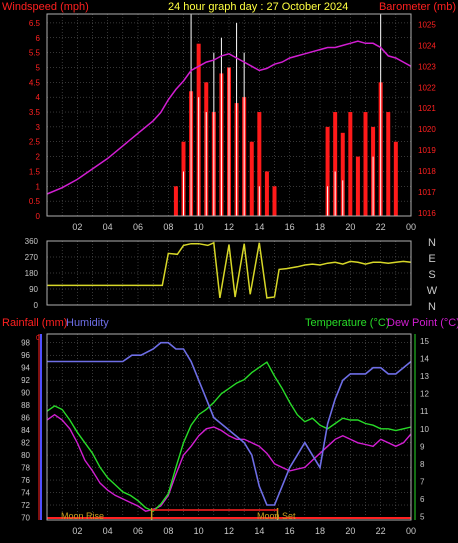  Describe the element at coordinates (38, 186) in the screenshot. I see `windspeed-tick: 1` at that location.